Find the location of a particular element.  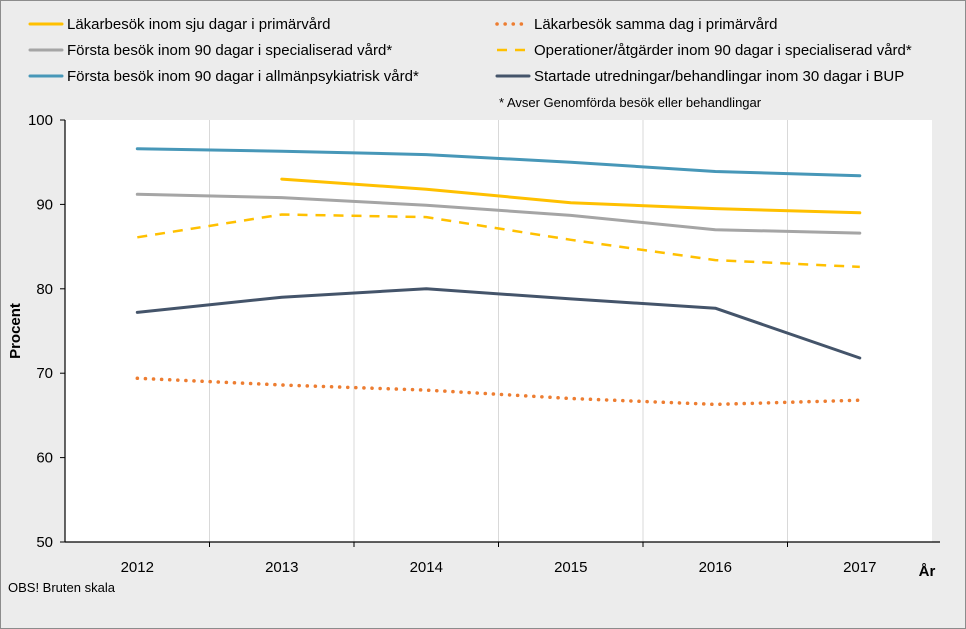

y-tick-label: 80 is located at coordinates (44, 289).